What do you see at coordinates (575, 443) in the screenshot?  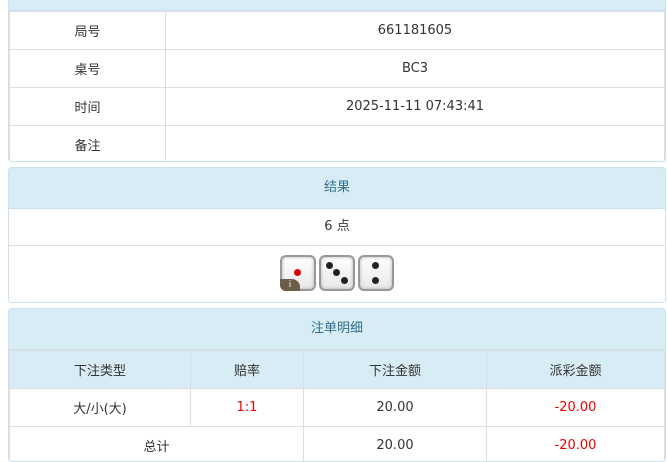 I see `total-payout: -20.00` at bounding box center [575, 443].